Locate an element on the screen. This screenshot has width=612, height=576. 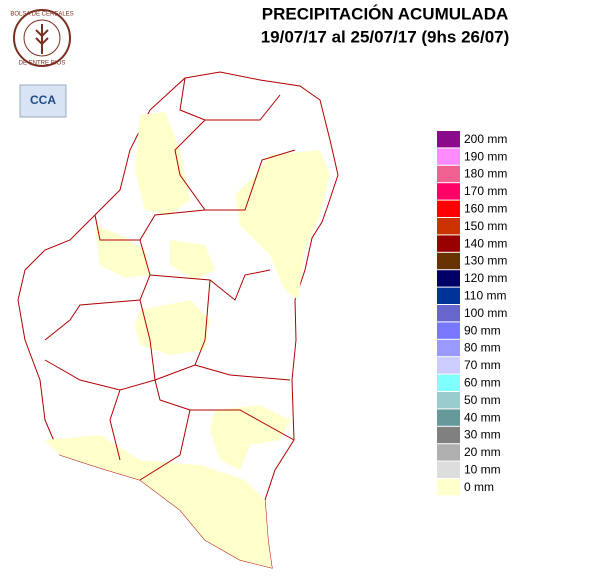
legend-label: 120 mm is located at coordinates (485, 278).